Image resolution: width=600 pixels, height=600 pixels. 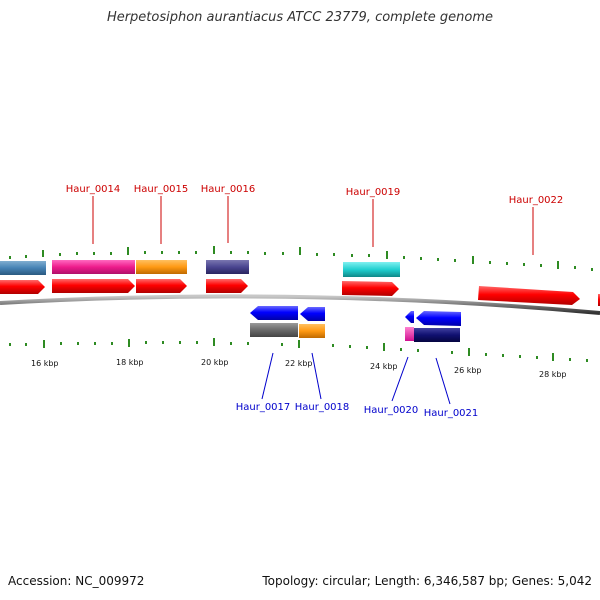 What do you see at coordinates (263, 407) in the screenshot?
I see `gene-label-haur-0017: Haur_0017` at bounding box center [263, 407].